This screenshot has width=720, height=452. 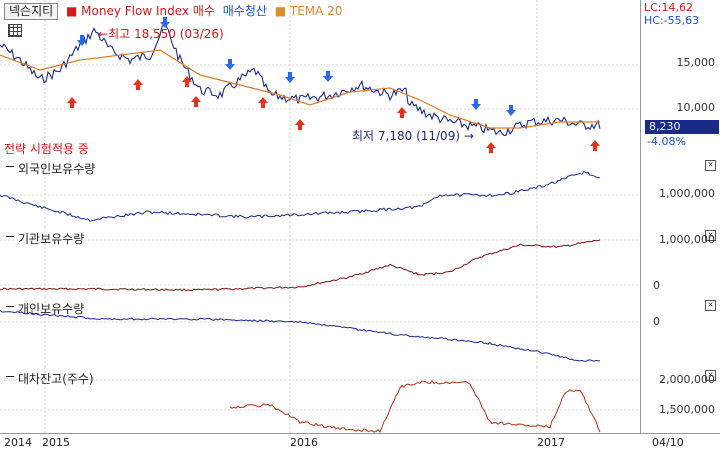 I want to click on hc-value: HC:-55,63, so click(x=672, y=20).